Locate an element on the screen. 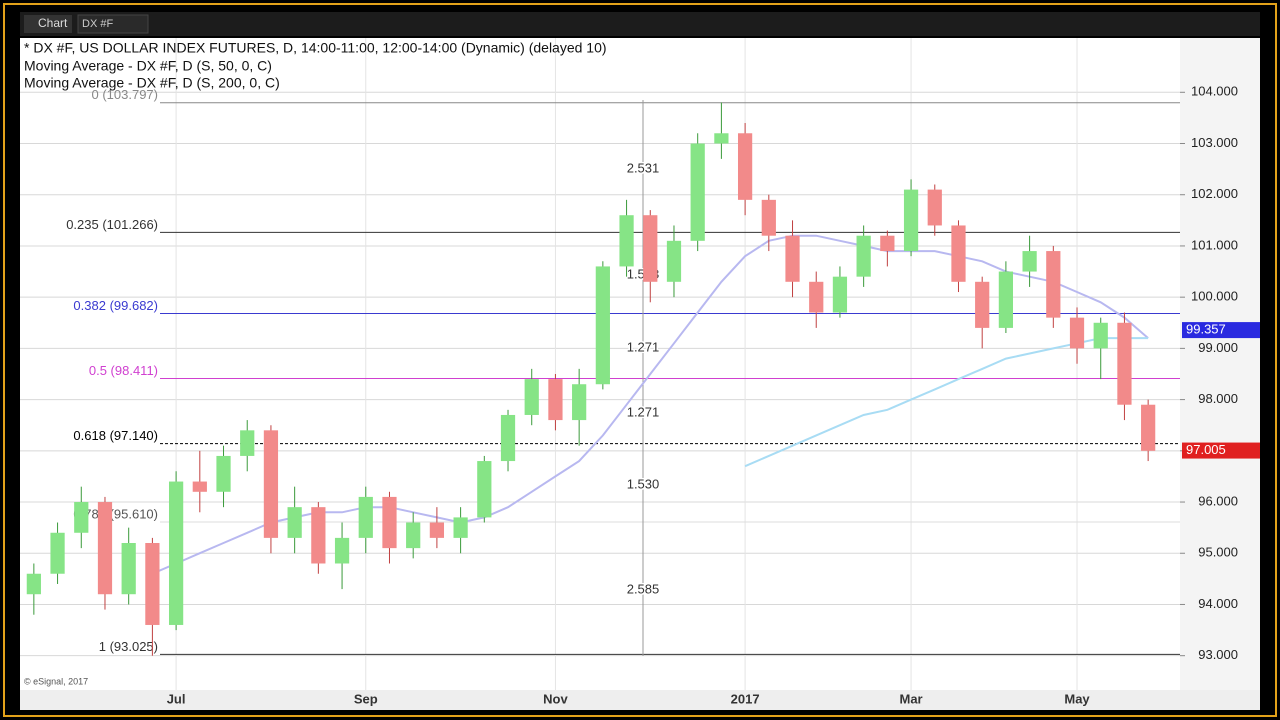  y-tick-label: 99.000 is located at coordinates (1218, 347).